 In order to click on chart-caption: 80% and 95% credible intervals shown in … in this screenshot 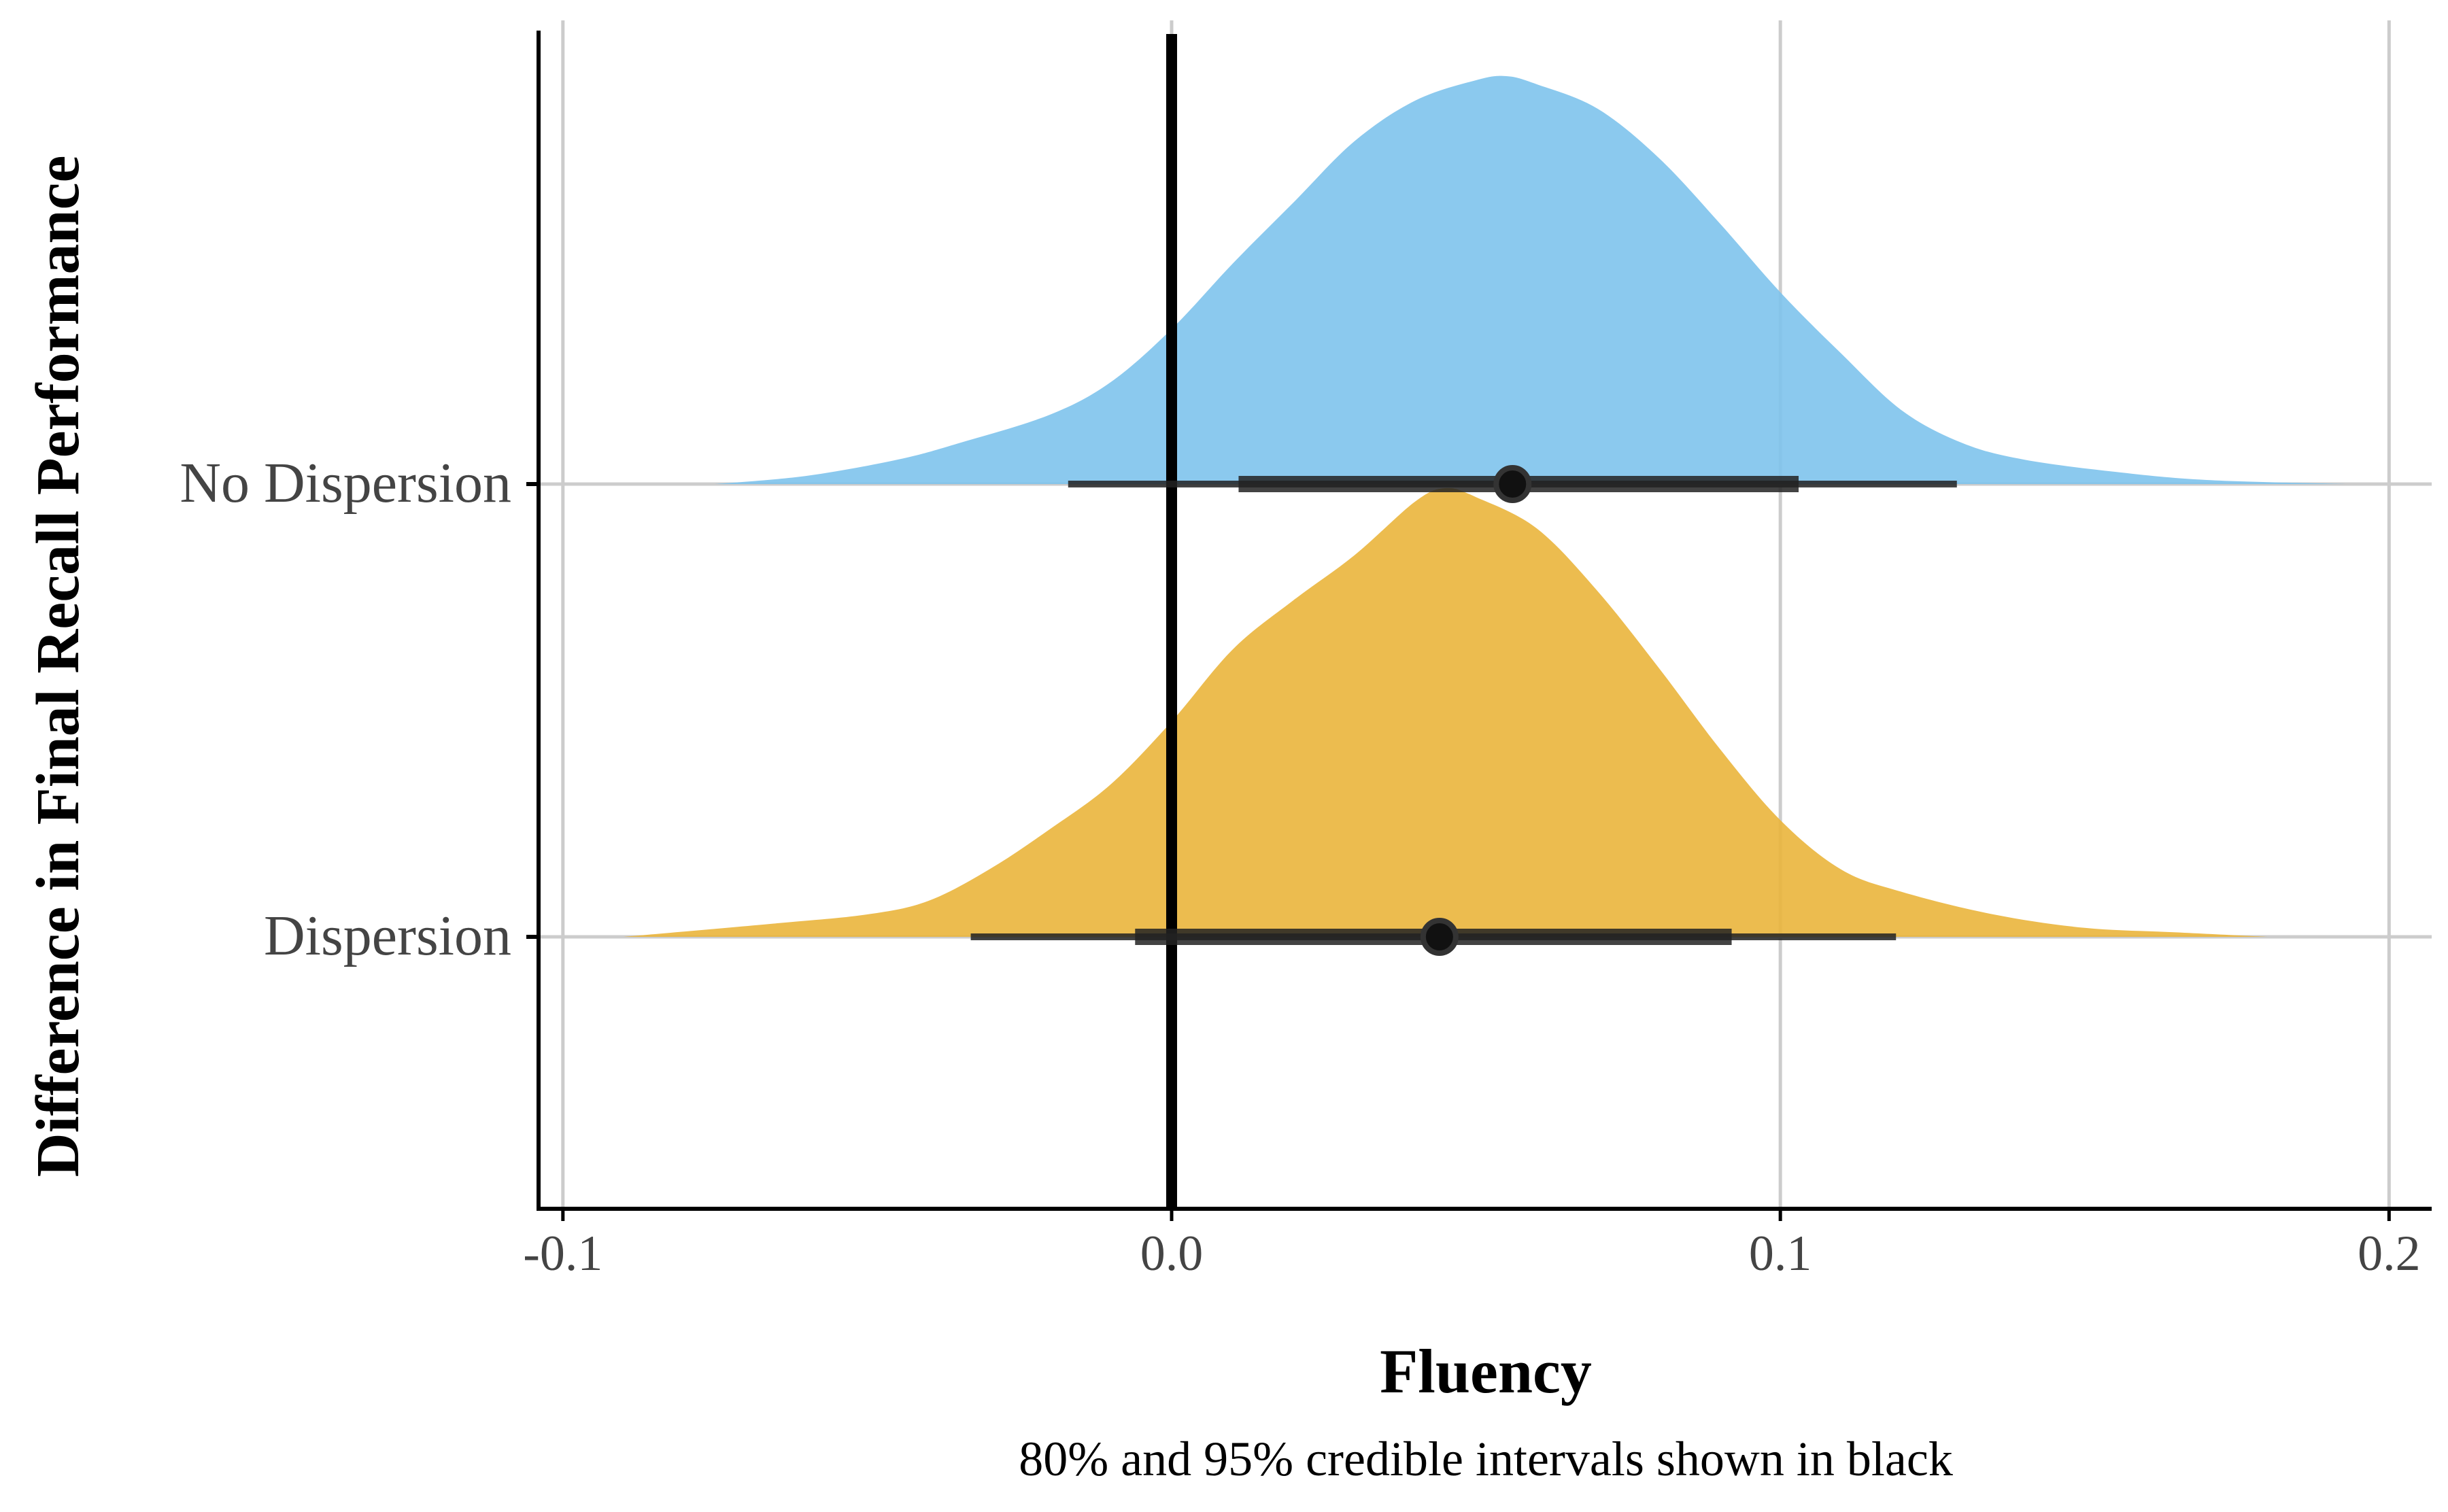, I will do `click(1486, 1459)`.